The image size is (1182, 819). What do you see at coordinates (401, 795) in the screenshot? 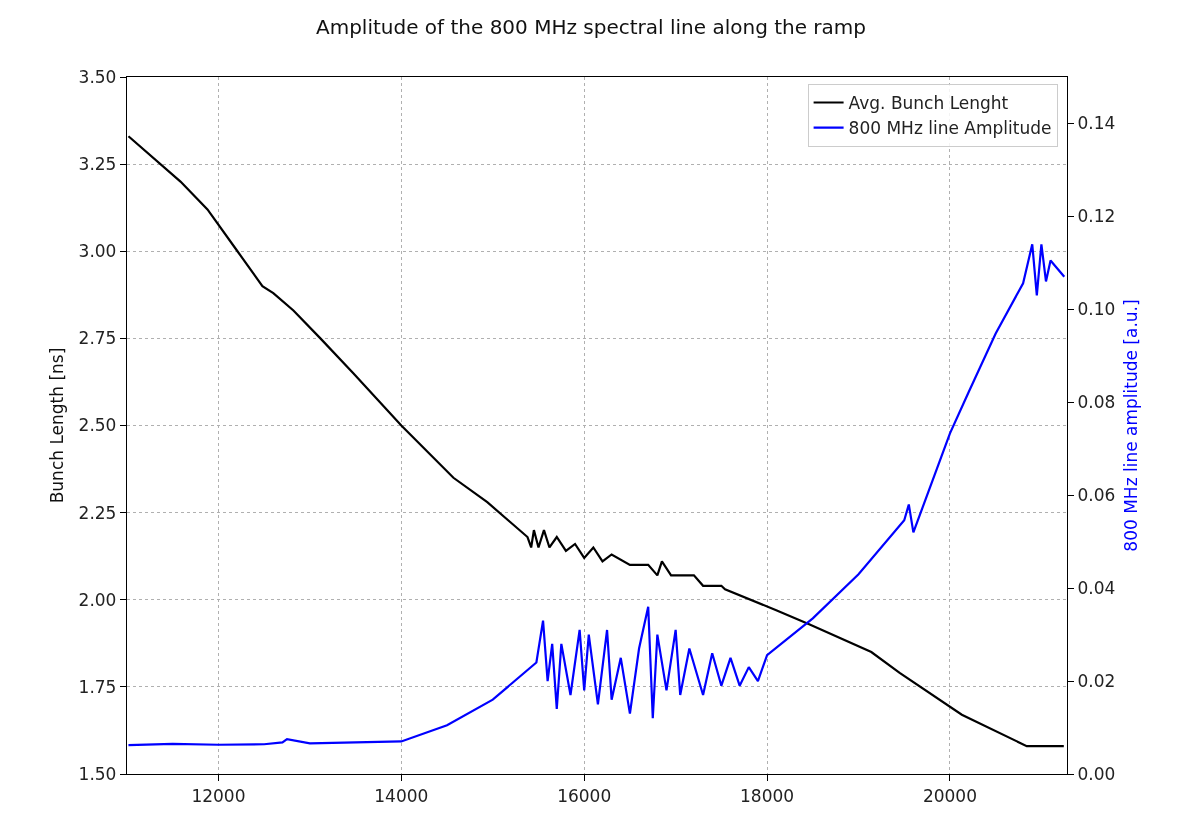
I see `x-tick-label: 14000` at bounding box center [401, 795].